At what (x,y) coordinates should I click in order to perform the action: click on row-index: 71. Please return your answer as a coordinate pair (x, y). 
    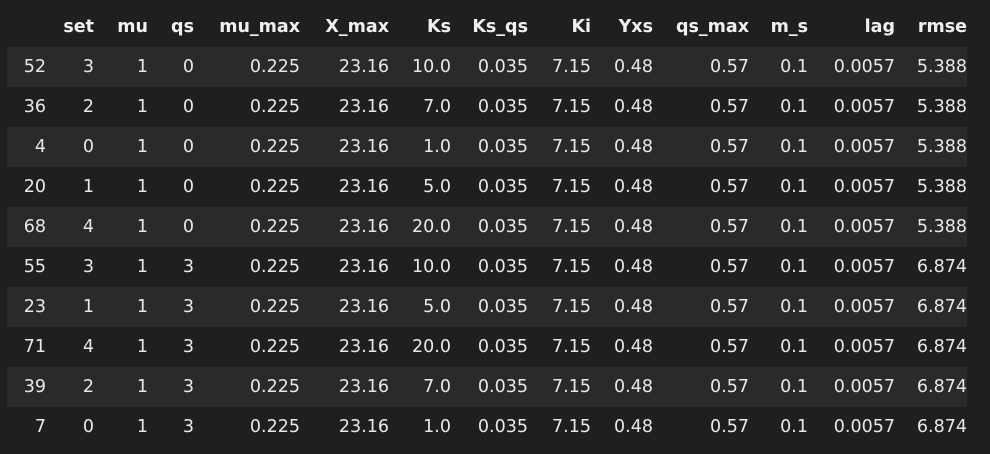
    Looking at the image, I should click on (34, 347).